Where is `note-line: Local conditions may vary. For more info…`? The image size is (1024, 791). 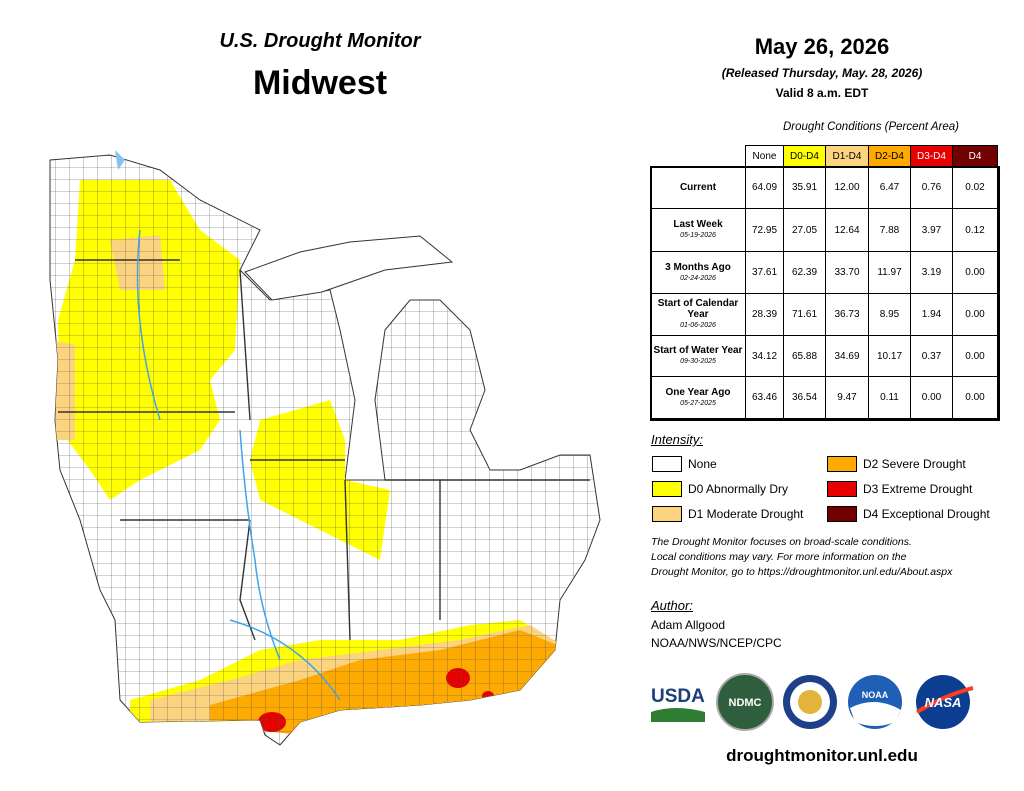 note-line: Local conditions may vary. For more info… is located at coordinates (779, 557).